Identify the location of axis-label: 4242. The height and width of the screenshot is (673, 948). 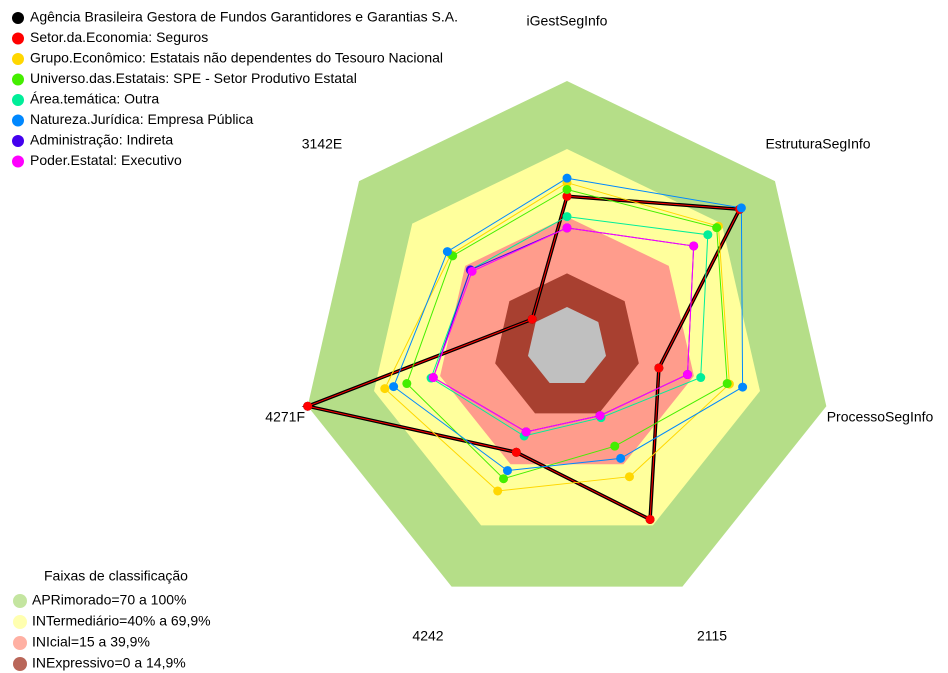
(427, 636).